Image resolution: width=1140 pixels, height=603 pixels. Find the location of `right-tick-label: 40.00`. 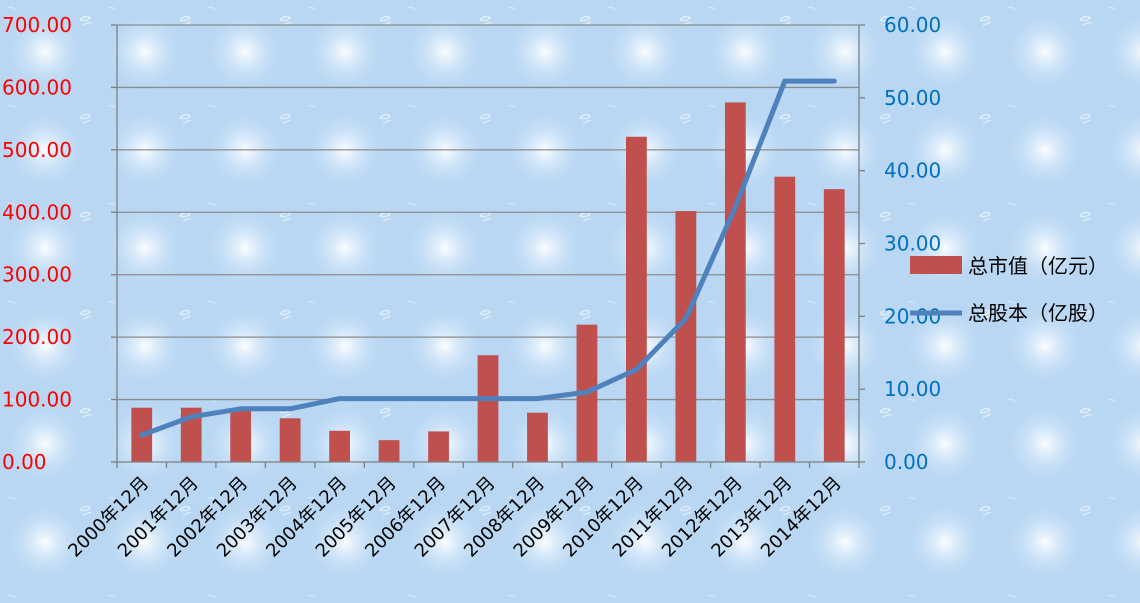

right-tick-label: 40.00 is located at coordinates (912, 171).